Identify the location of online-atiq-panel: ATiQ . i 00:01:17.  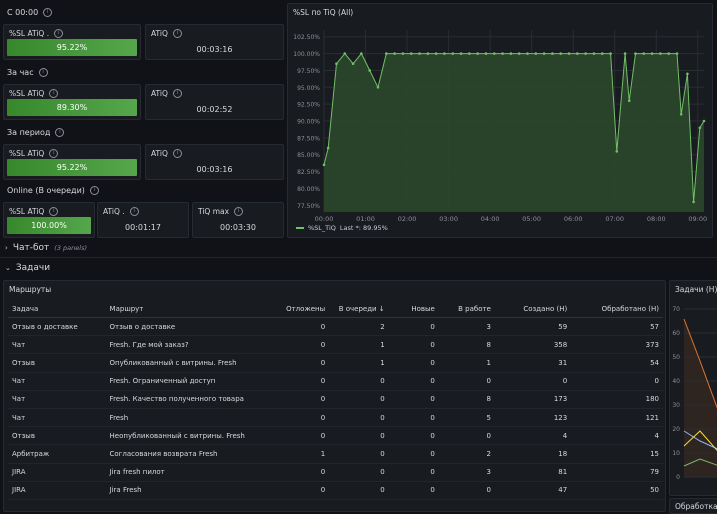
(143, 220).